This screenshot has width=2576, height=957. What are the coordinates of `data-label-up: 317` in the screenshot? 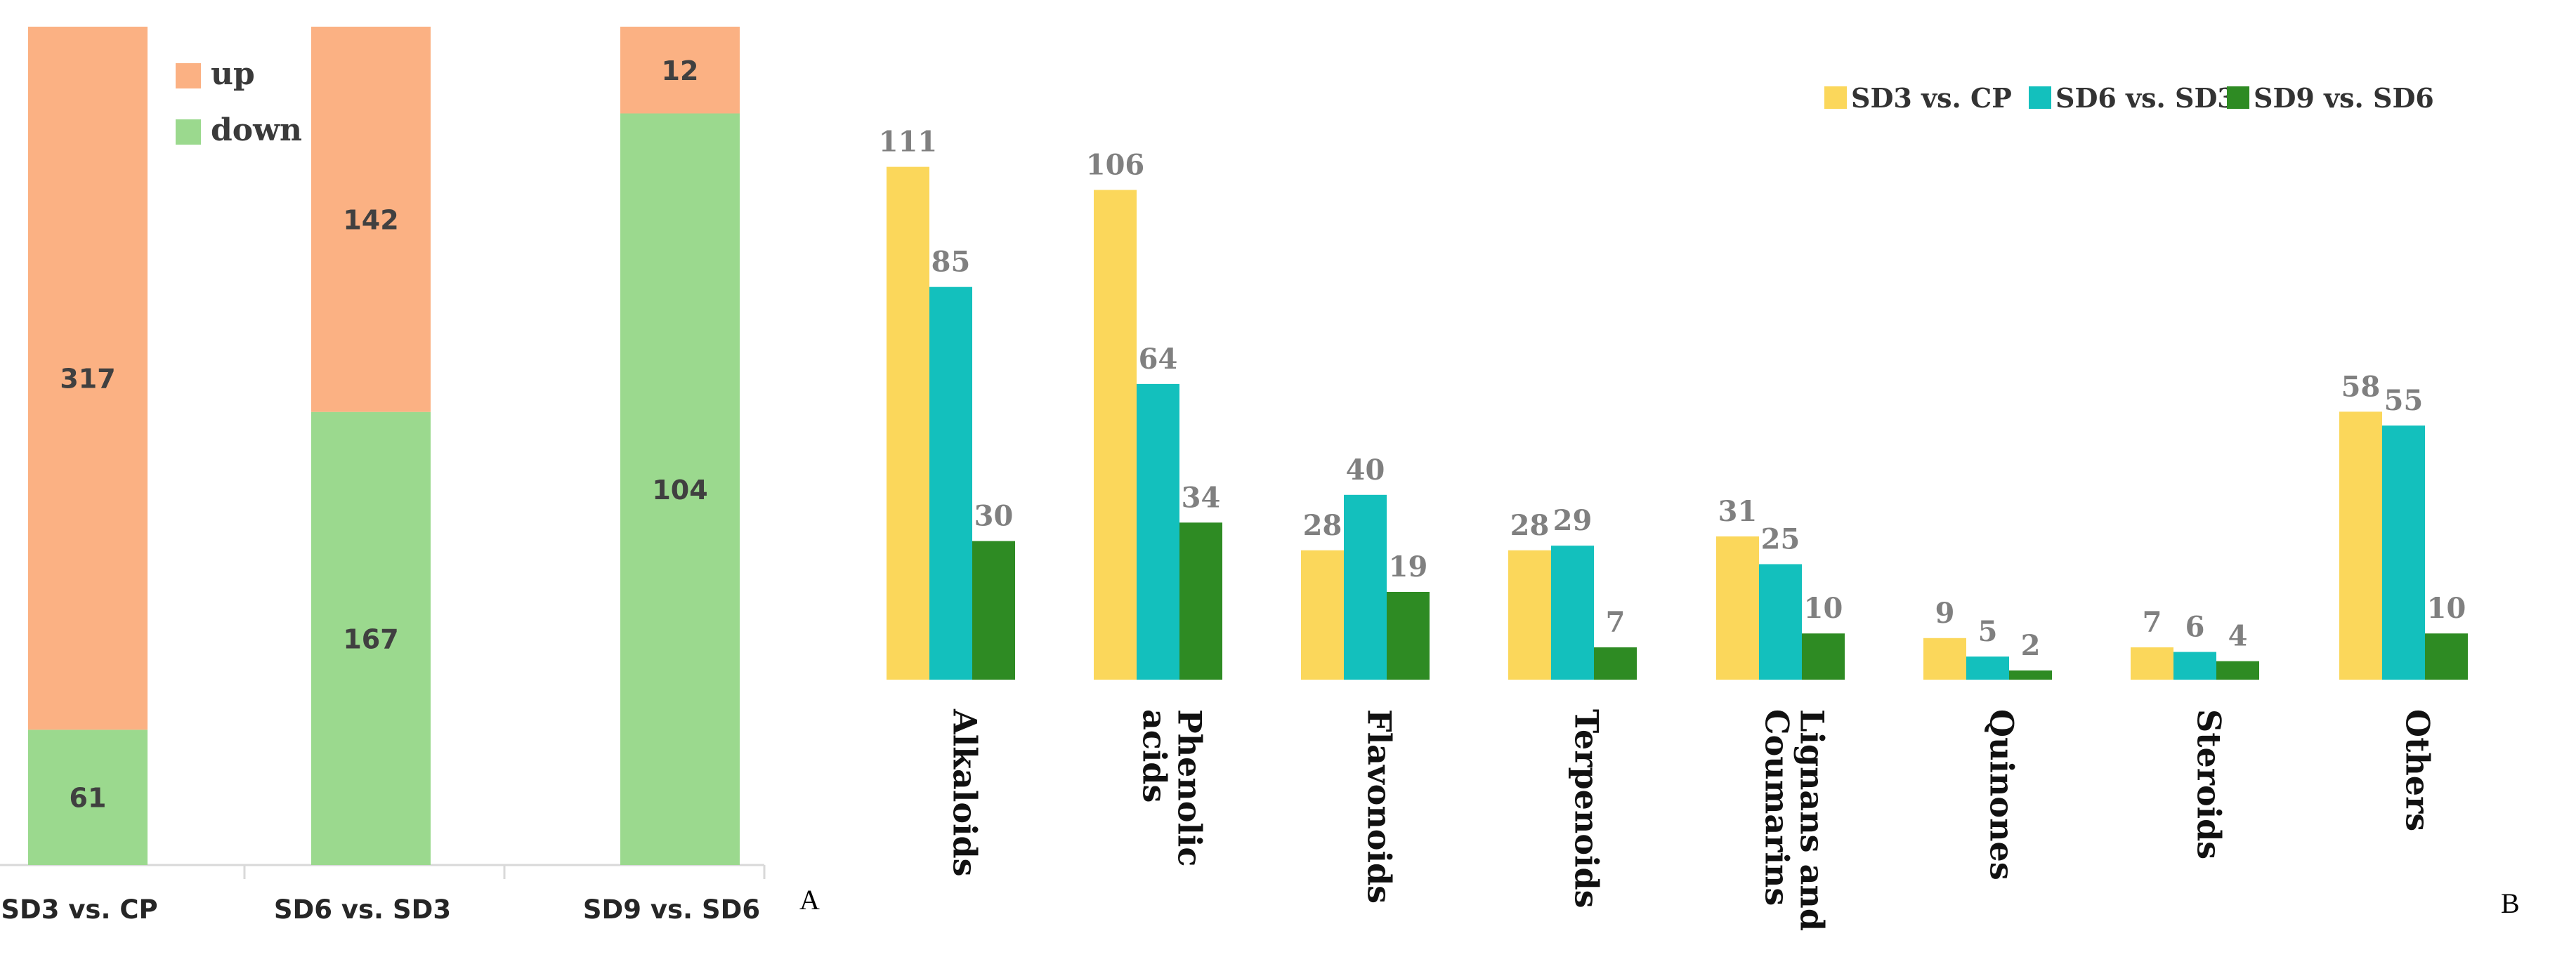 It's located at (88, 379).